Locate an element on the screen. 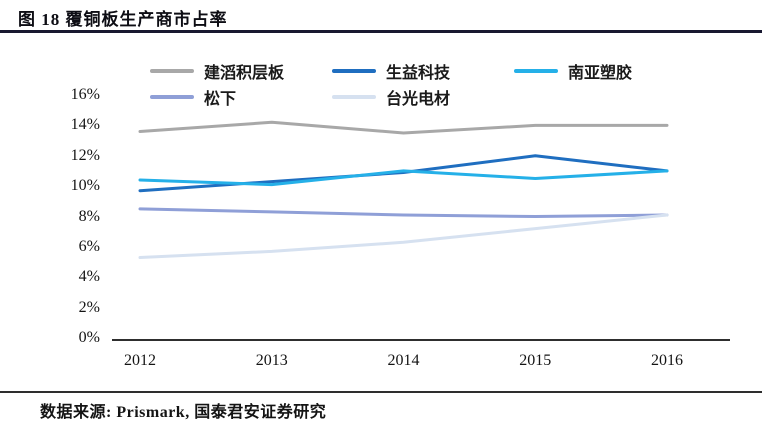  legend-item: 松下 is located at coordinates (241, 97).